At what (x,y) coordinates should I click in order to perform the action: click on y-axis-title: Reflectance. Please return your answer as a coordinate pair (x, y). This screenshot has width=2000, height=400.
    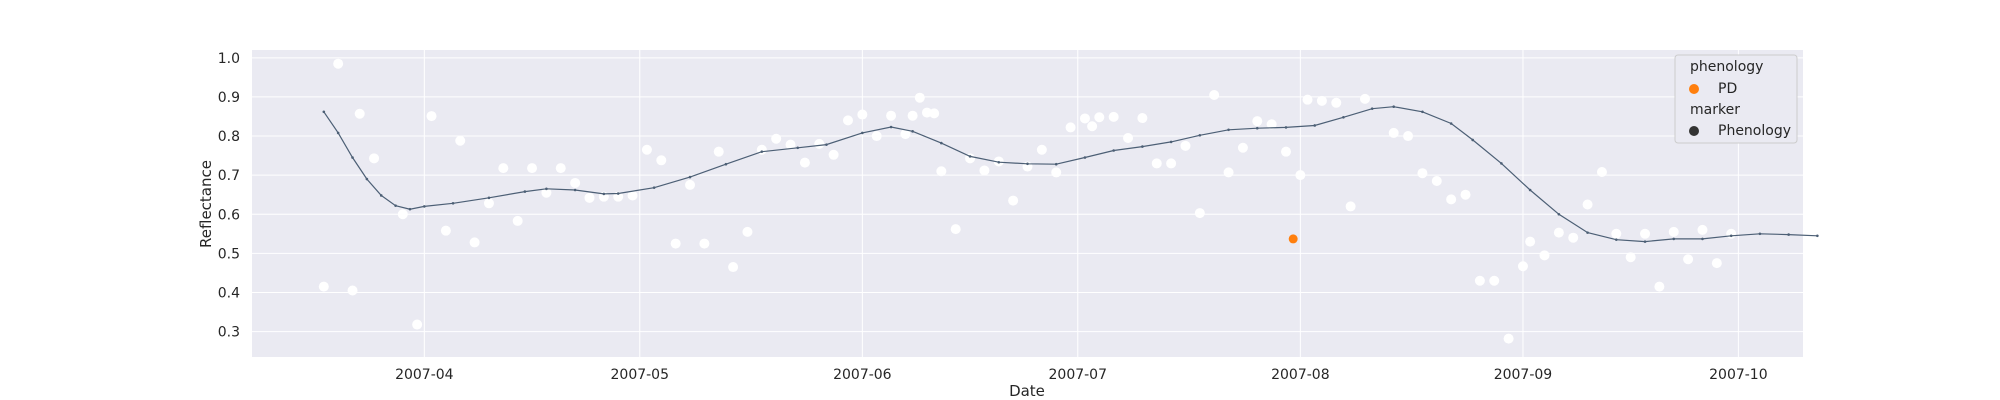
    Looking at the image, I should click on (206, 204).